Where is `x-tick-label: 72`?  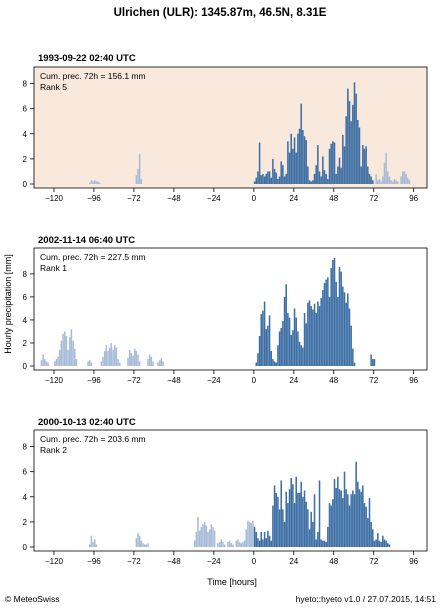 x-tick-label: 72 is located at coordinates (373, 380).